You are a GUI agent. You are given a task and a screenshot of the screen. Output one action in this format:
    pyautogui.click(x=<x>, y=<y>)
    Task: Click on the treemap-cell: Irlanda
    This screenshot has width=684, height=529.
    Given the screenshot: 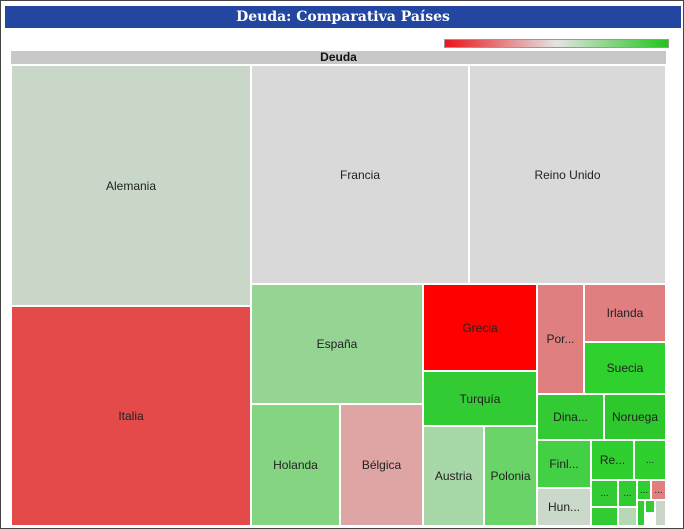 What is the action you would take?
    pyautogui.click(x=625, y=313)
    